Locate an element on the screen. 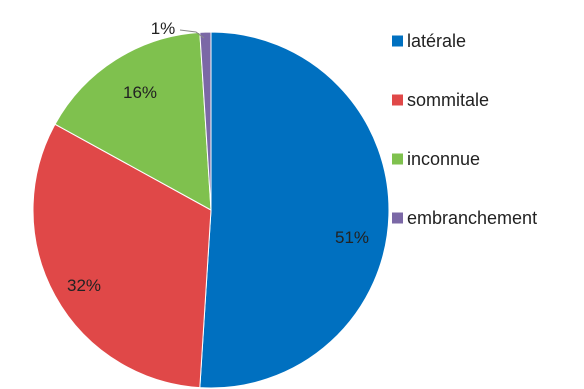 The image size is (584, 389). legend-label-sommitale: sommitale is located at coordinates (448, 100).